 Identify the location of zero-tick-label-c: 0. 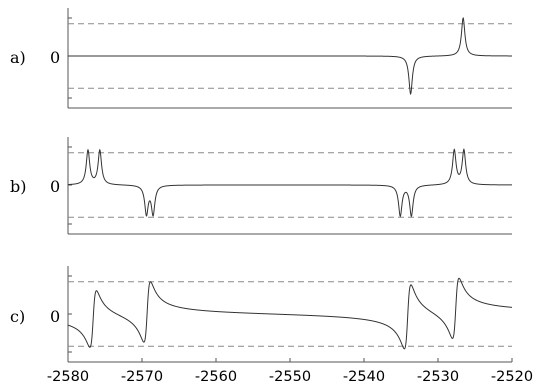
(55, 316).